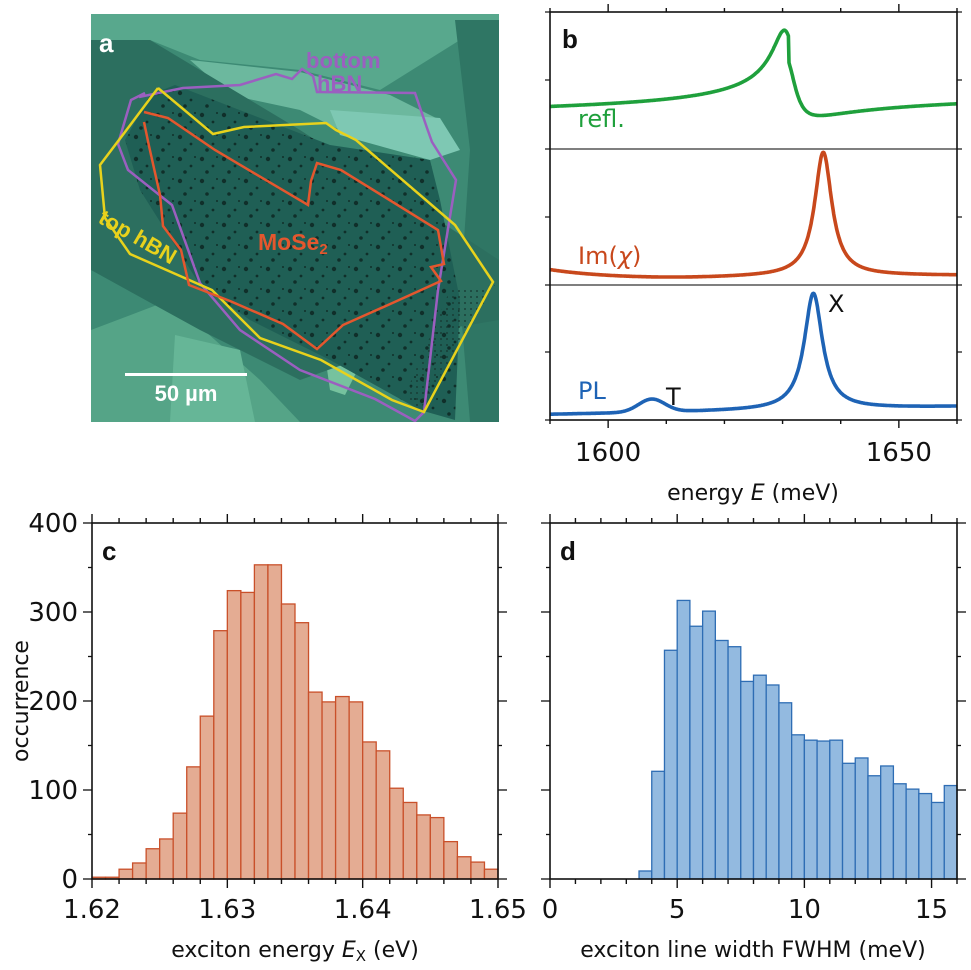  I want to click on bars-c, so click(295, 722).